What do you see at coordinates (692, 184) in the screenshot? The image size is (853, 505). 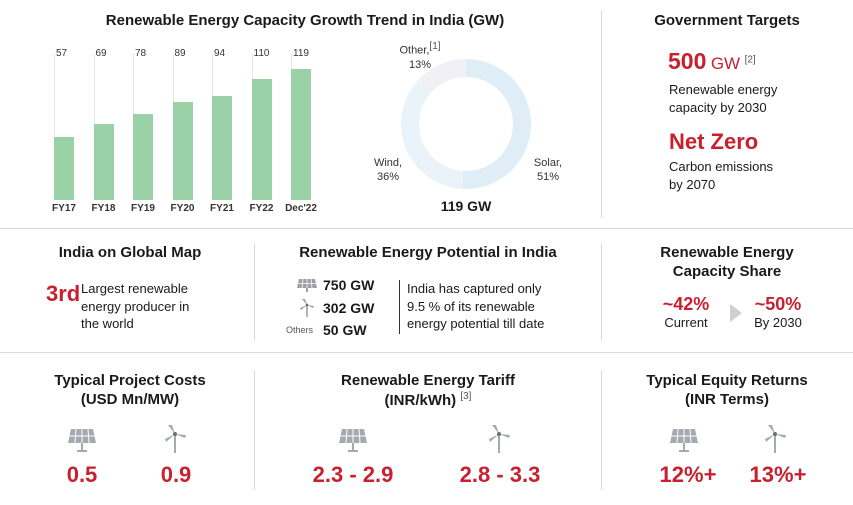 I see `target2-desc2: by 2070` at bounding box center [692, 184].